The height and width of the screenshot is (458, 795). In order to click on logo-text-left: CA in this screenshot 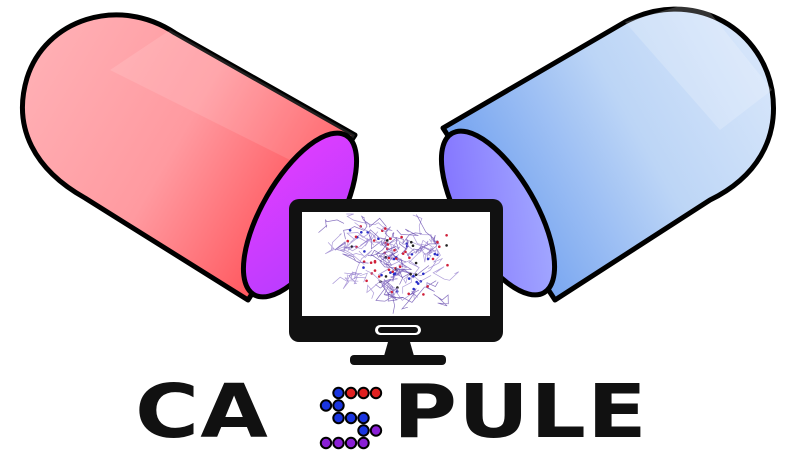, I will do `click(202, 412)`.